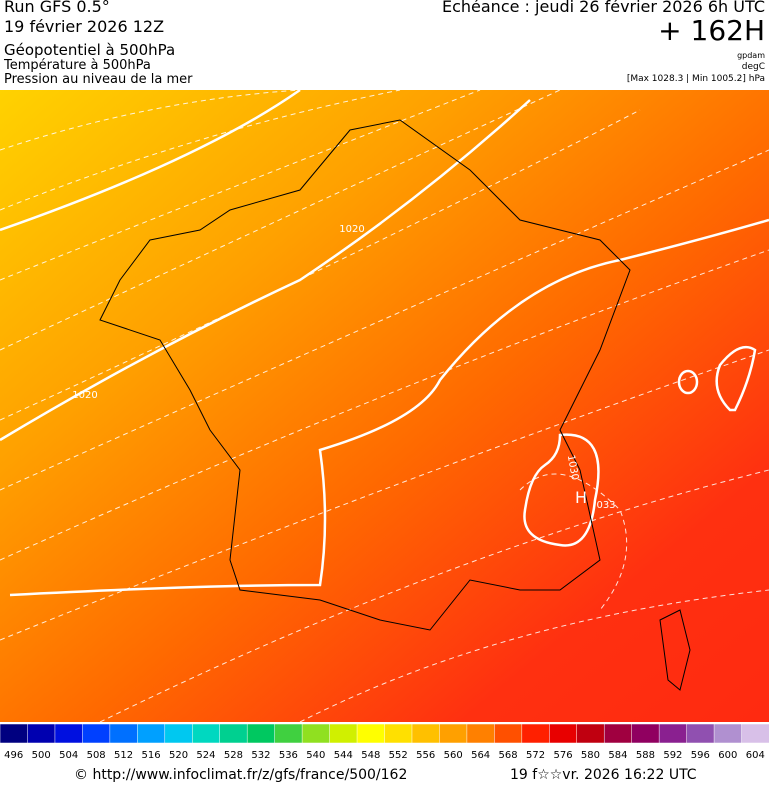 The width and height of the screenshot is (769, 786). I want to click on run: Run GFS 0.5°, so click(57, 8).